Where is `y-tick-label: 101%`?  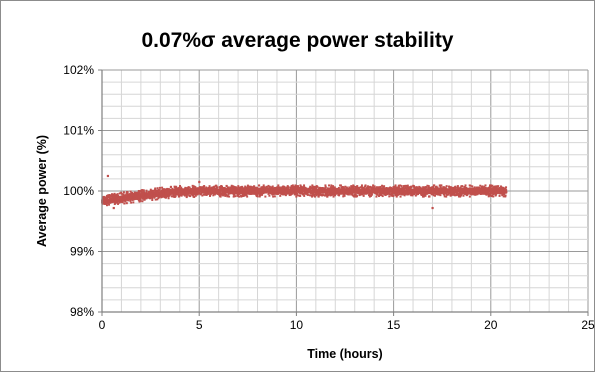 y-tick-label: 101% is located at coordinates (78, 131).